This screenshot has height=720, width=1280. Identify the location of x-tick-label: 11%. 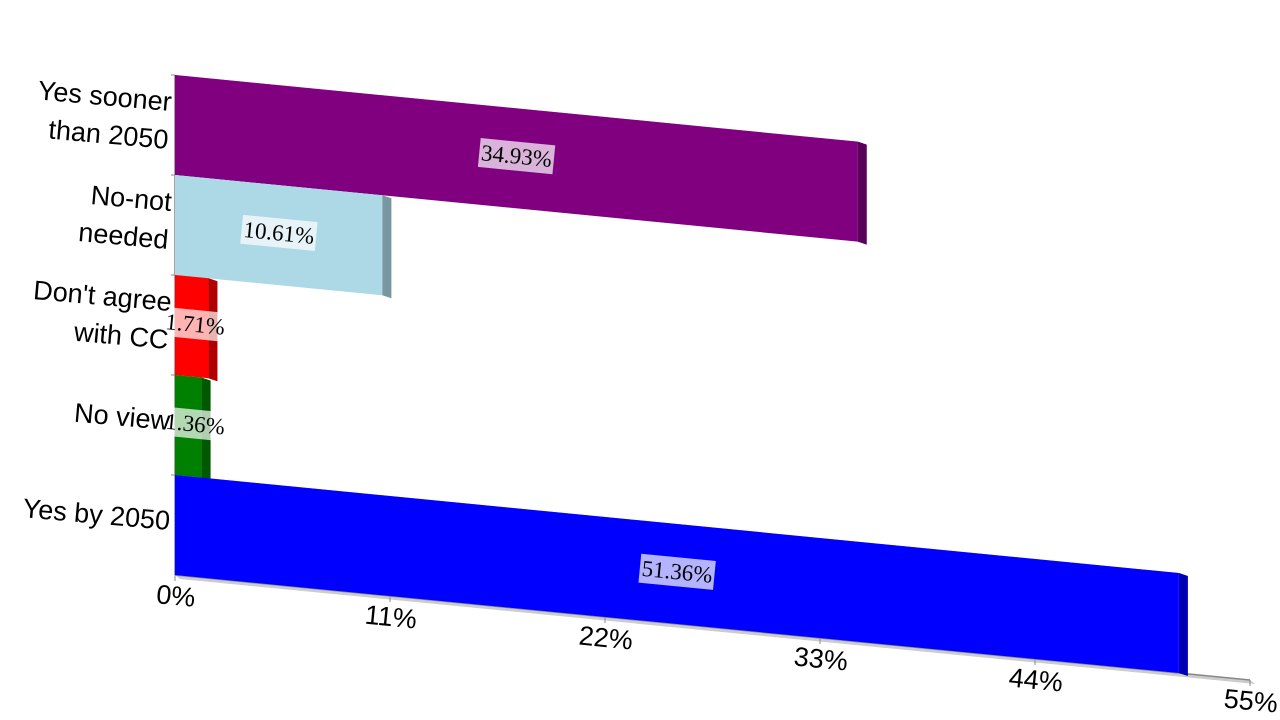
(391, 617).